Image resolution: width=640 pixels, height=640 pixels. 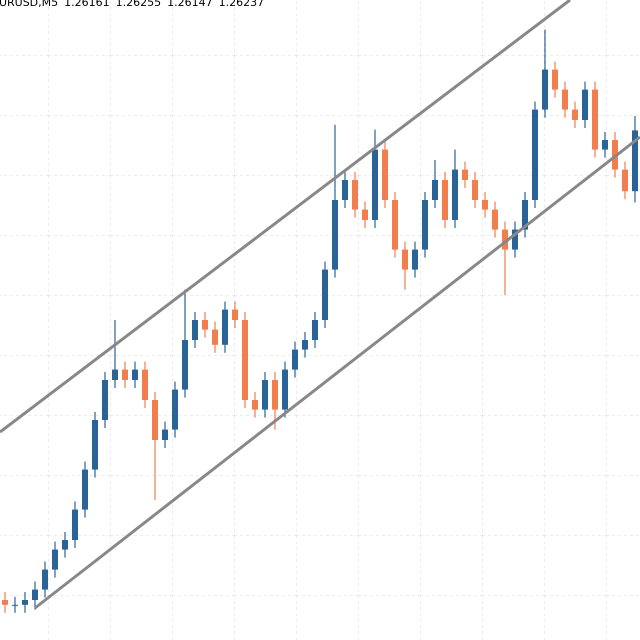 I want to click on header-low: 1.26147, so click(x=190, y=4).